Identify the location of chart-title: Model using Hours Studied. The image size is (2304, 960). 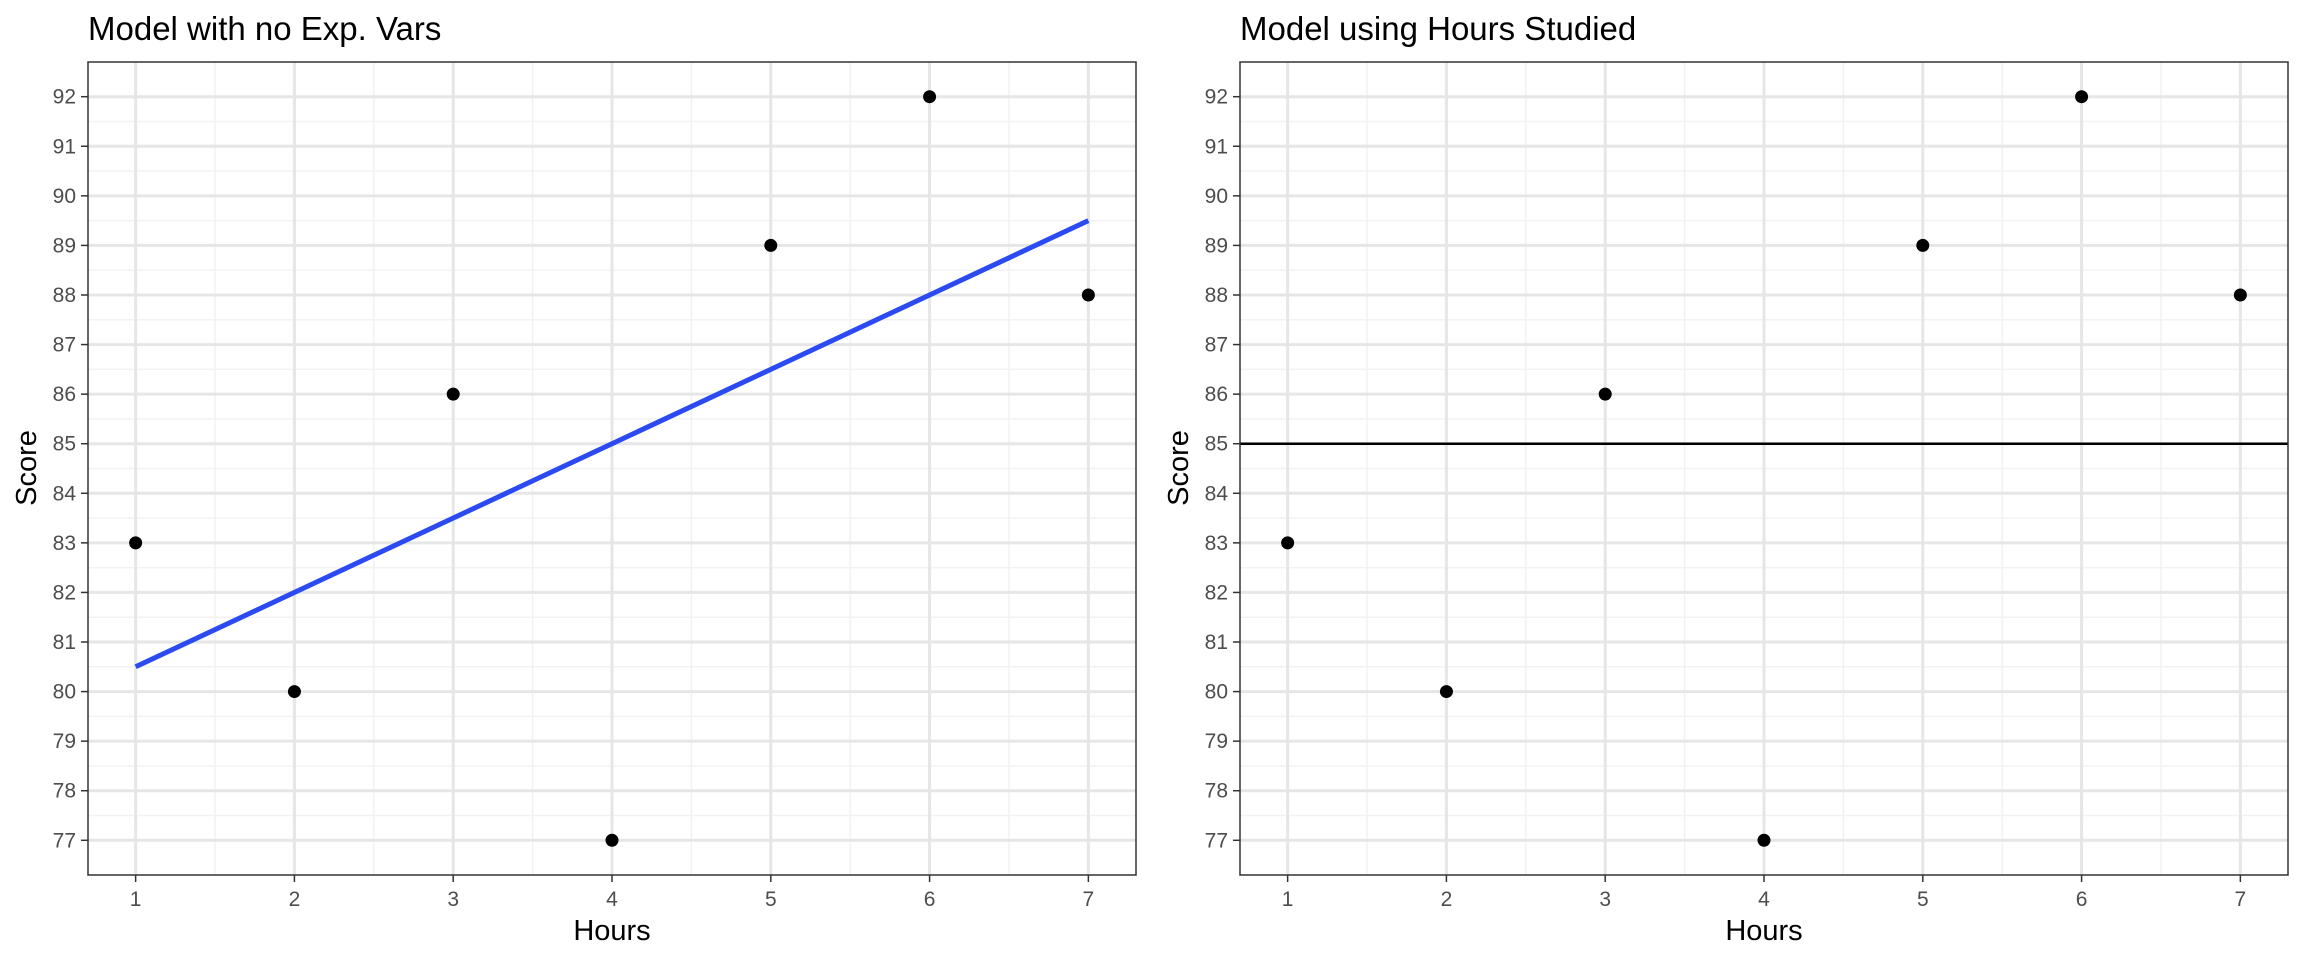
(1438, 28).